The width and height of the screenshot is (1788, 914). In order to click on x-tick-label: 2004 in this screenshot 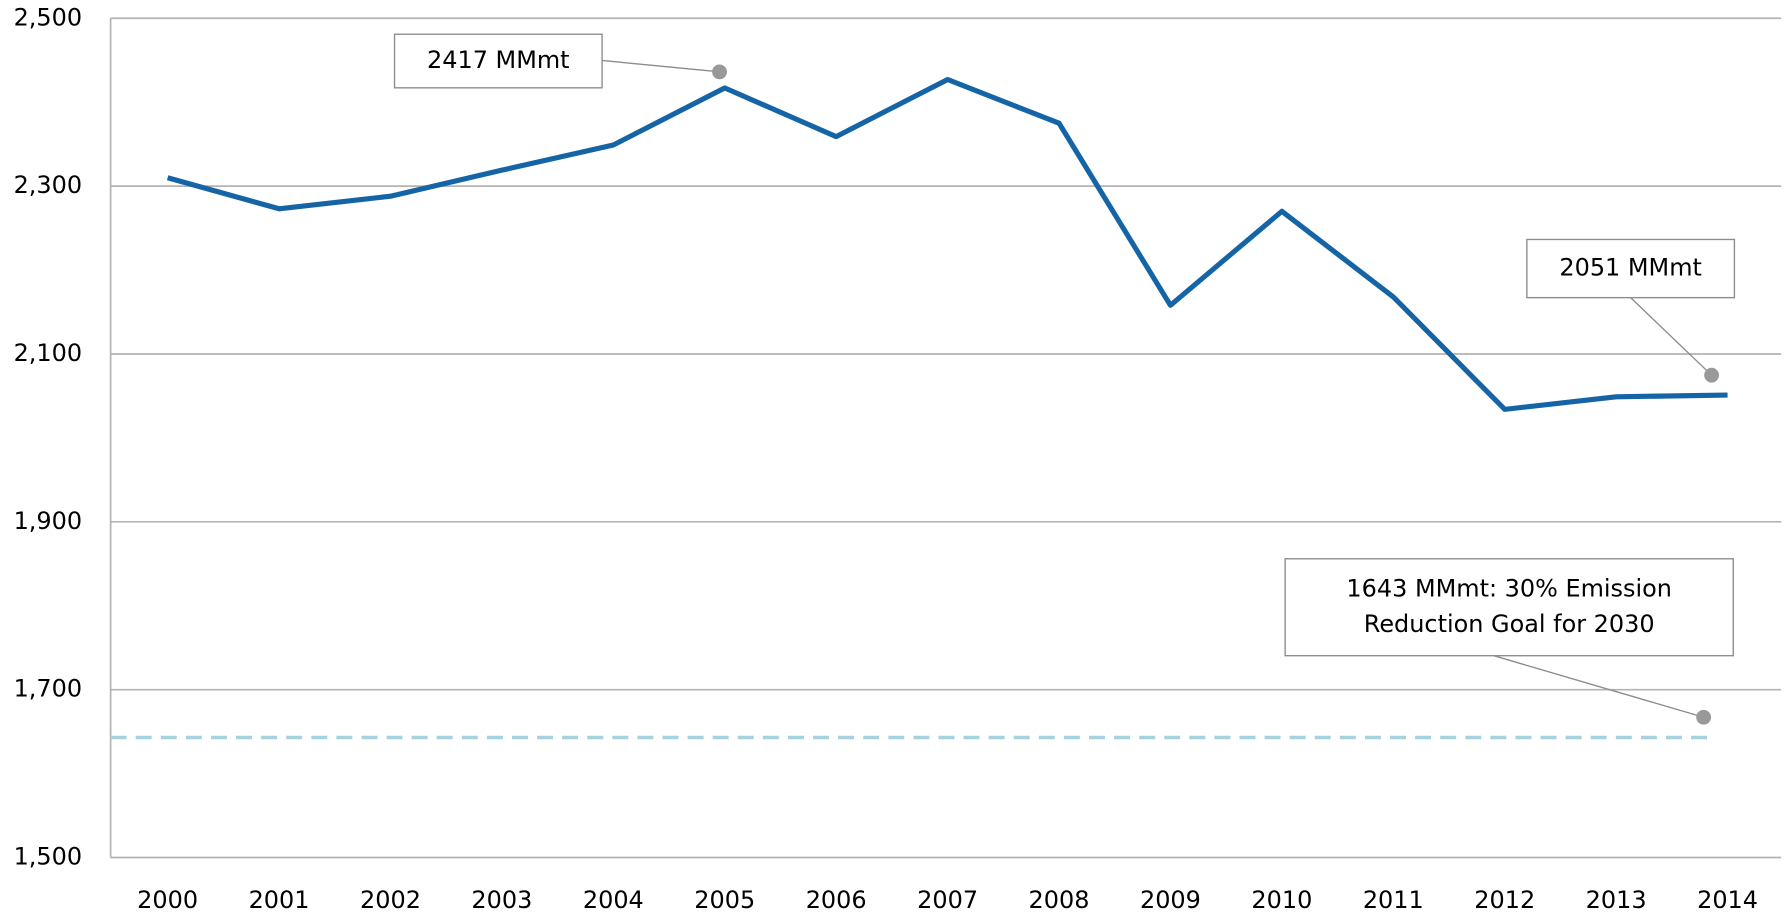, I will do `click(613, 900)`.